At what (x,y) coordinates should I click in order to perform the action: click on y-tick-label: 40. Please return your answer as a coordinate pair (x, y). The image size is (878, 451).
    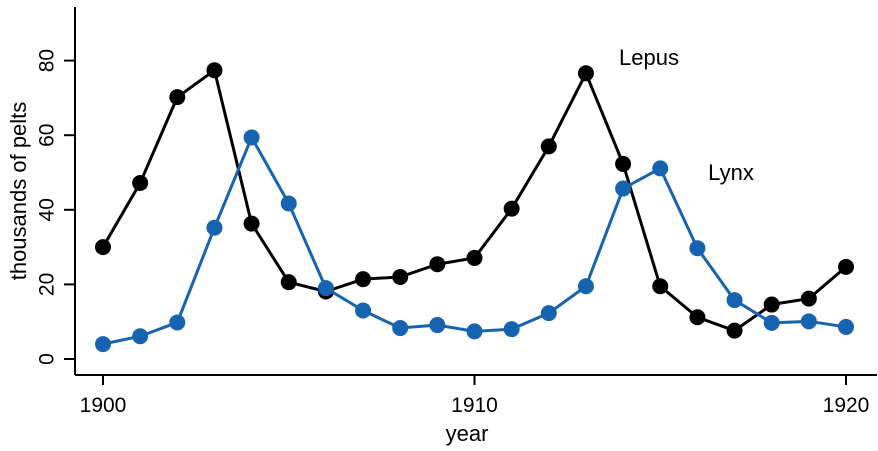
    Looking at the image, I should click on (47, 209).